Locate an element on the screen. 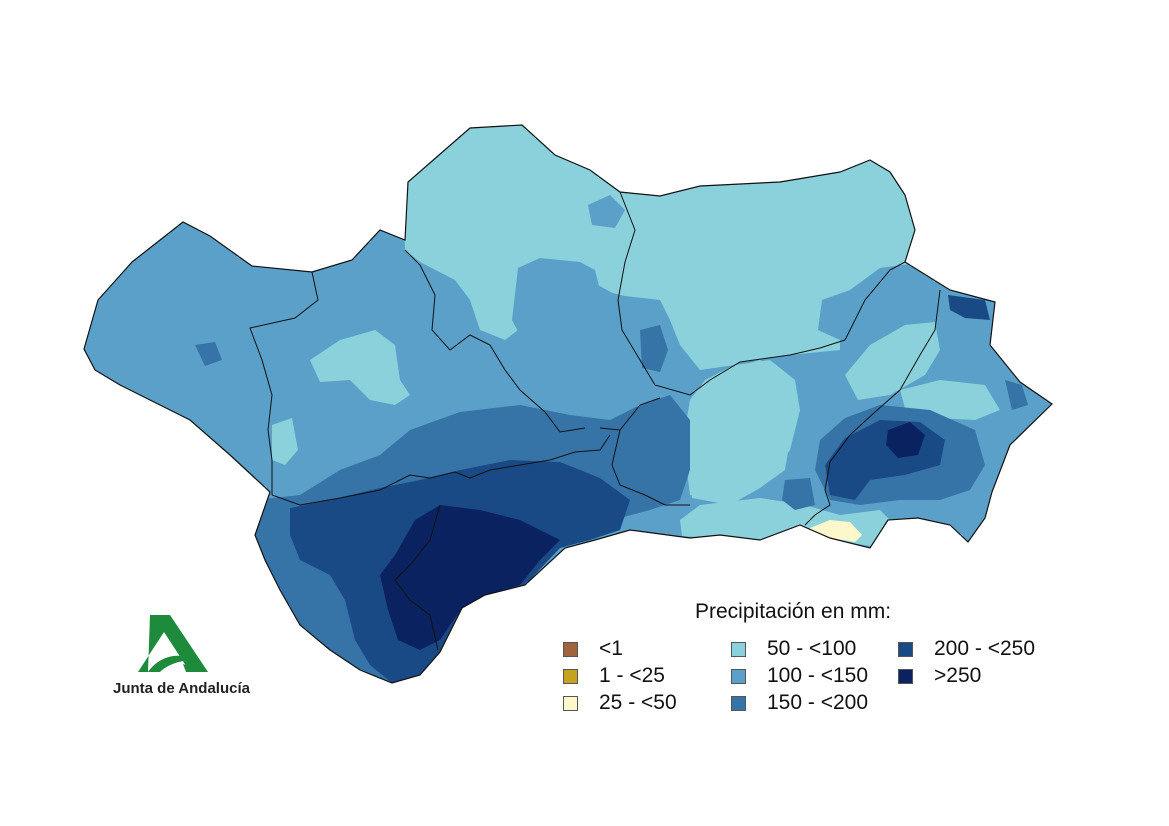 The height and width of the screenshot is (826, 1169). boundary-cordoba-jaen is located at coordinates (731, 293).